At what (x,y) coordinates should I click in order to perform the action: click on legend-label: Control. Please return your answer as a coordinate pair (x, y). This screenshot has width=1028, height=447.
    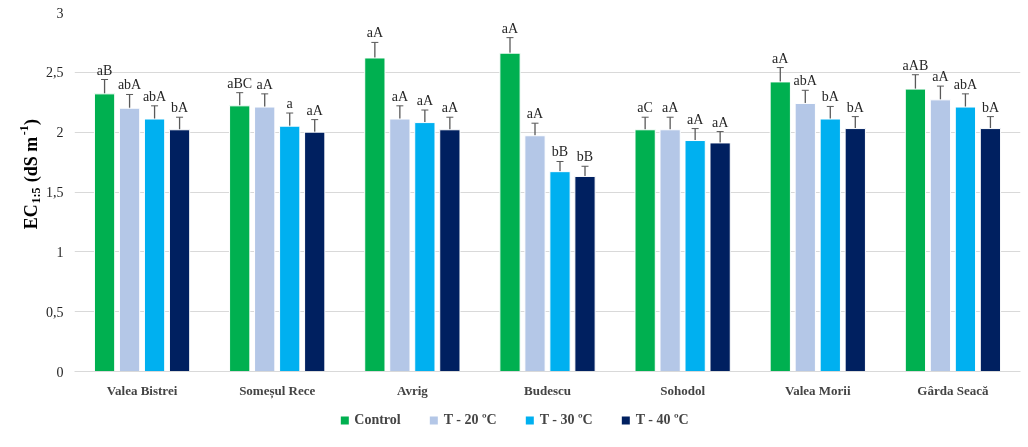
    Looking at the image, I should click on (377, 420).